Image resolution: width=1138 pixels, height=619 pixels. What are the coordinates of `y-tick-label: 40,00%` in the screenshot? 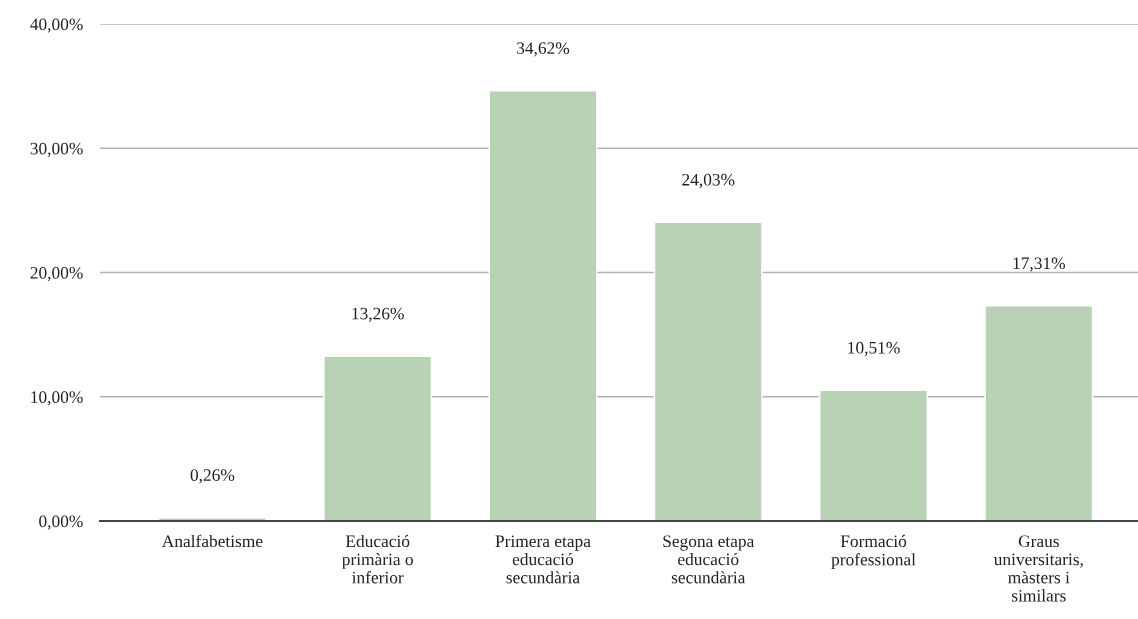 It's located at (56, 25).